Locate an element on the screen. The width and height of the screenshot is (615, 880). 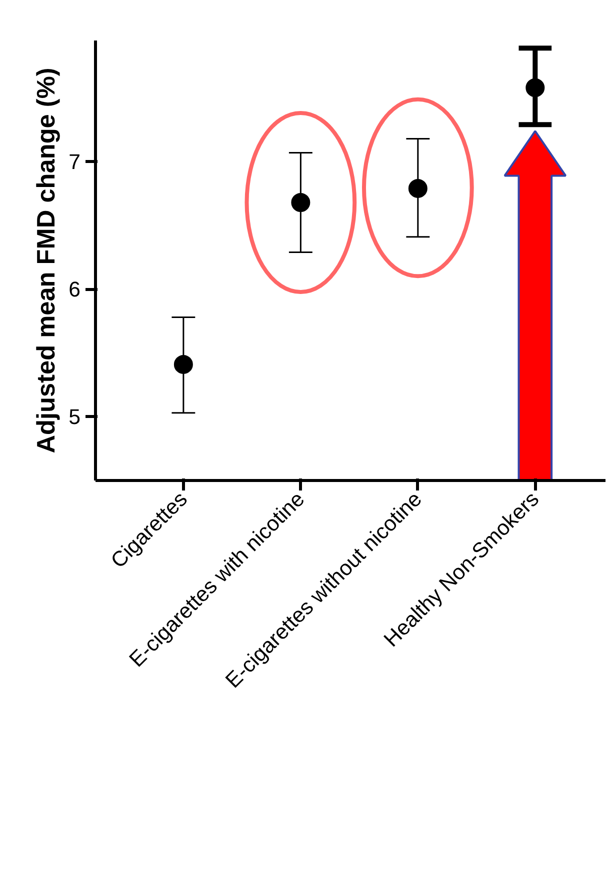
y-tick-label: 7 is located at coordinates (74, 162).